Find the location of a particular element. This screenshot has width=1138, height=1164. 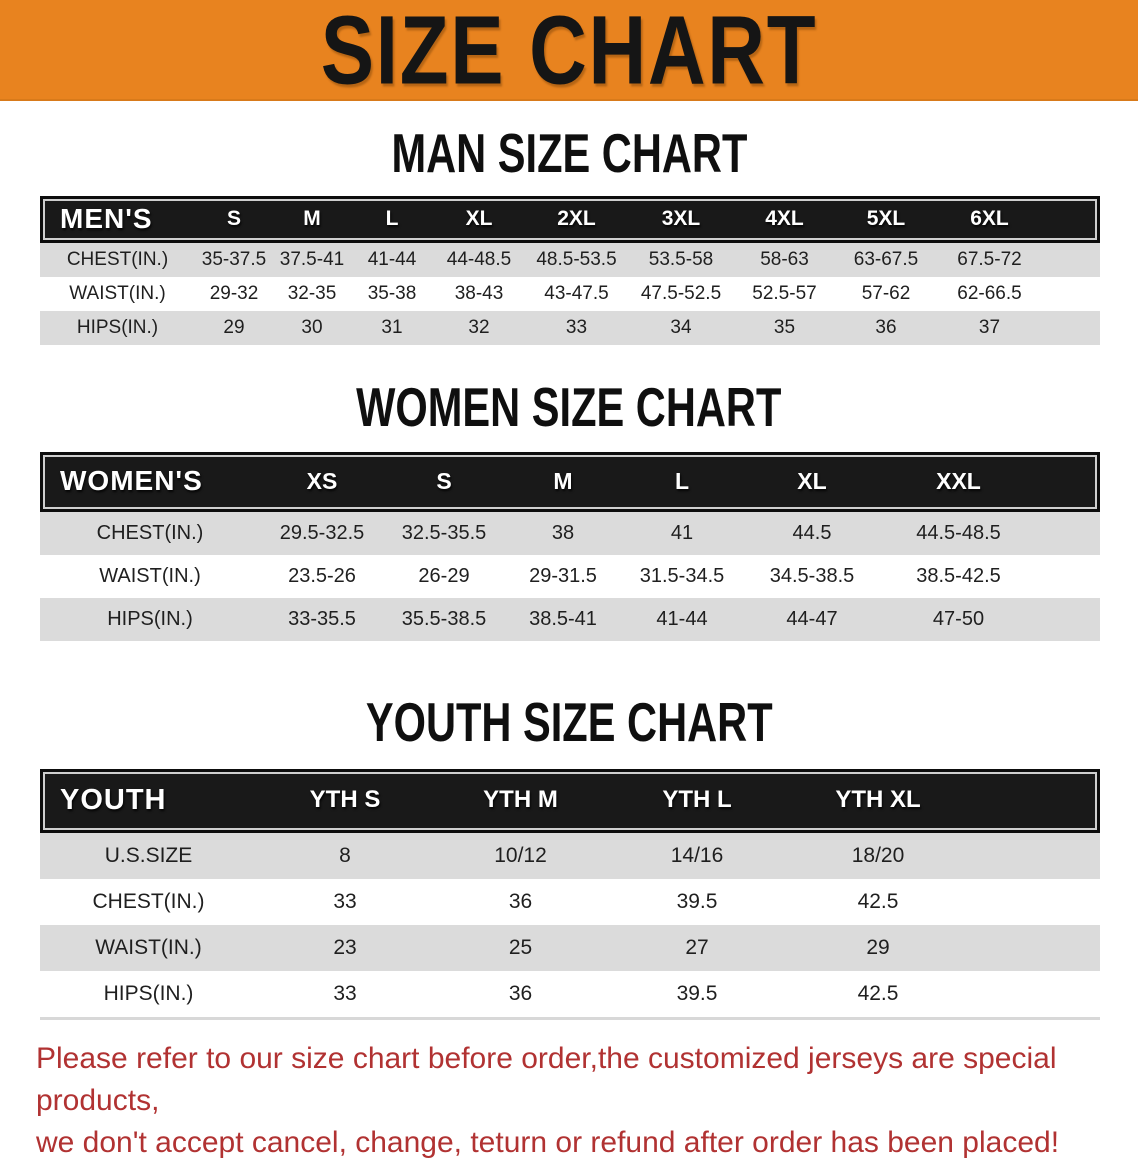

size-value: 37 is located at coordinates (989, 328).